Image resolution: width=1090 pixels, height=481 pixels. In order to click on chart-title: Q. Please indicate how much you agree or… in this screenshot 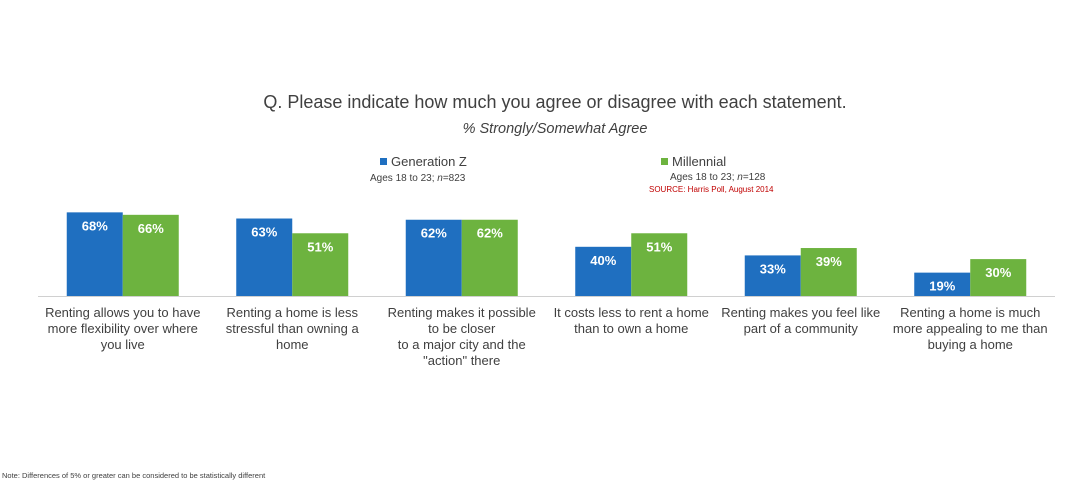, I will do `click(555, 102)`.